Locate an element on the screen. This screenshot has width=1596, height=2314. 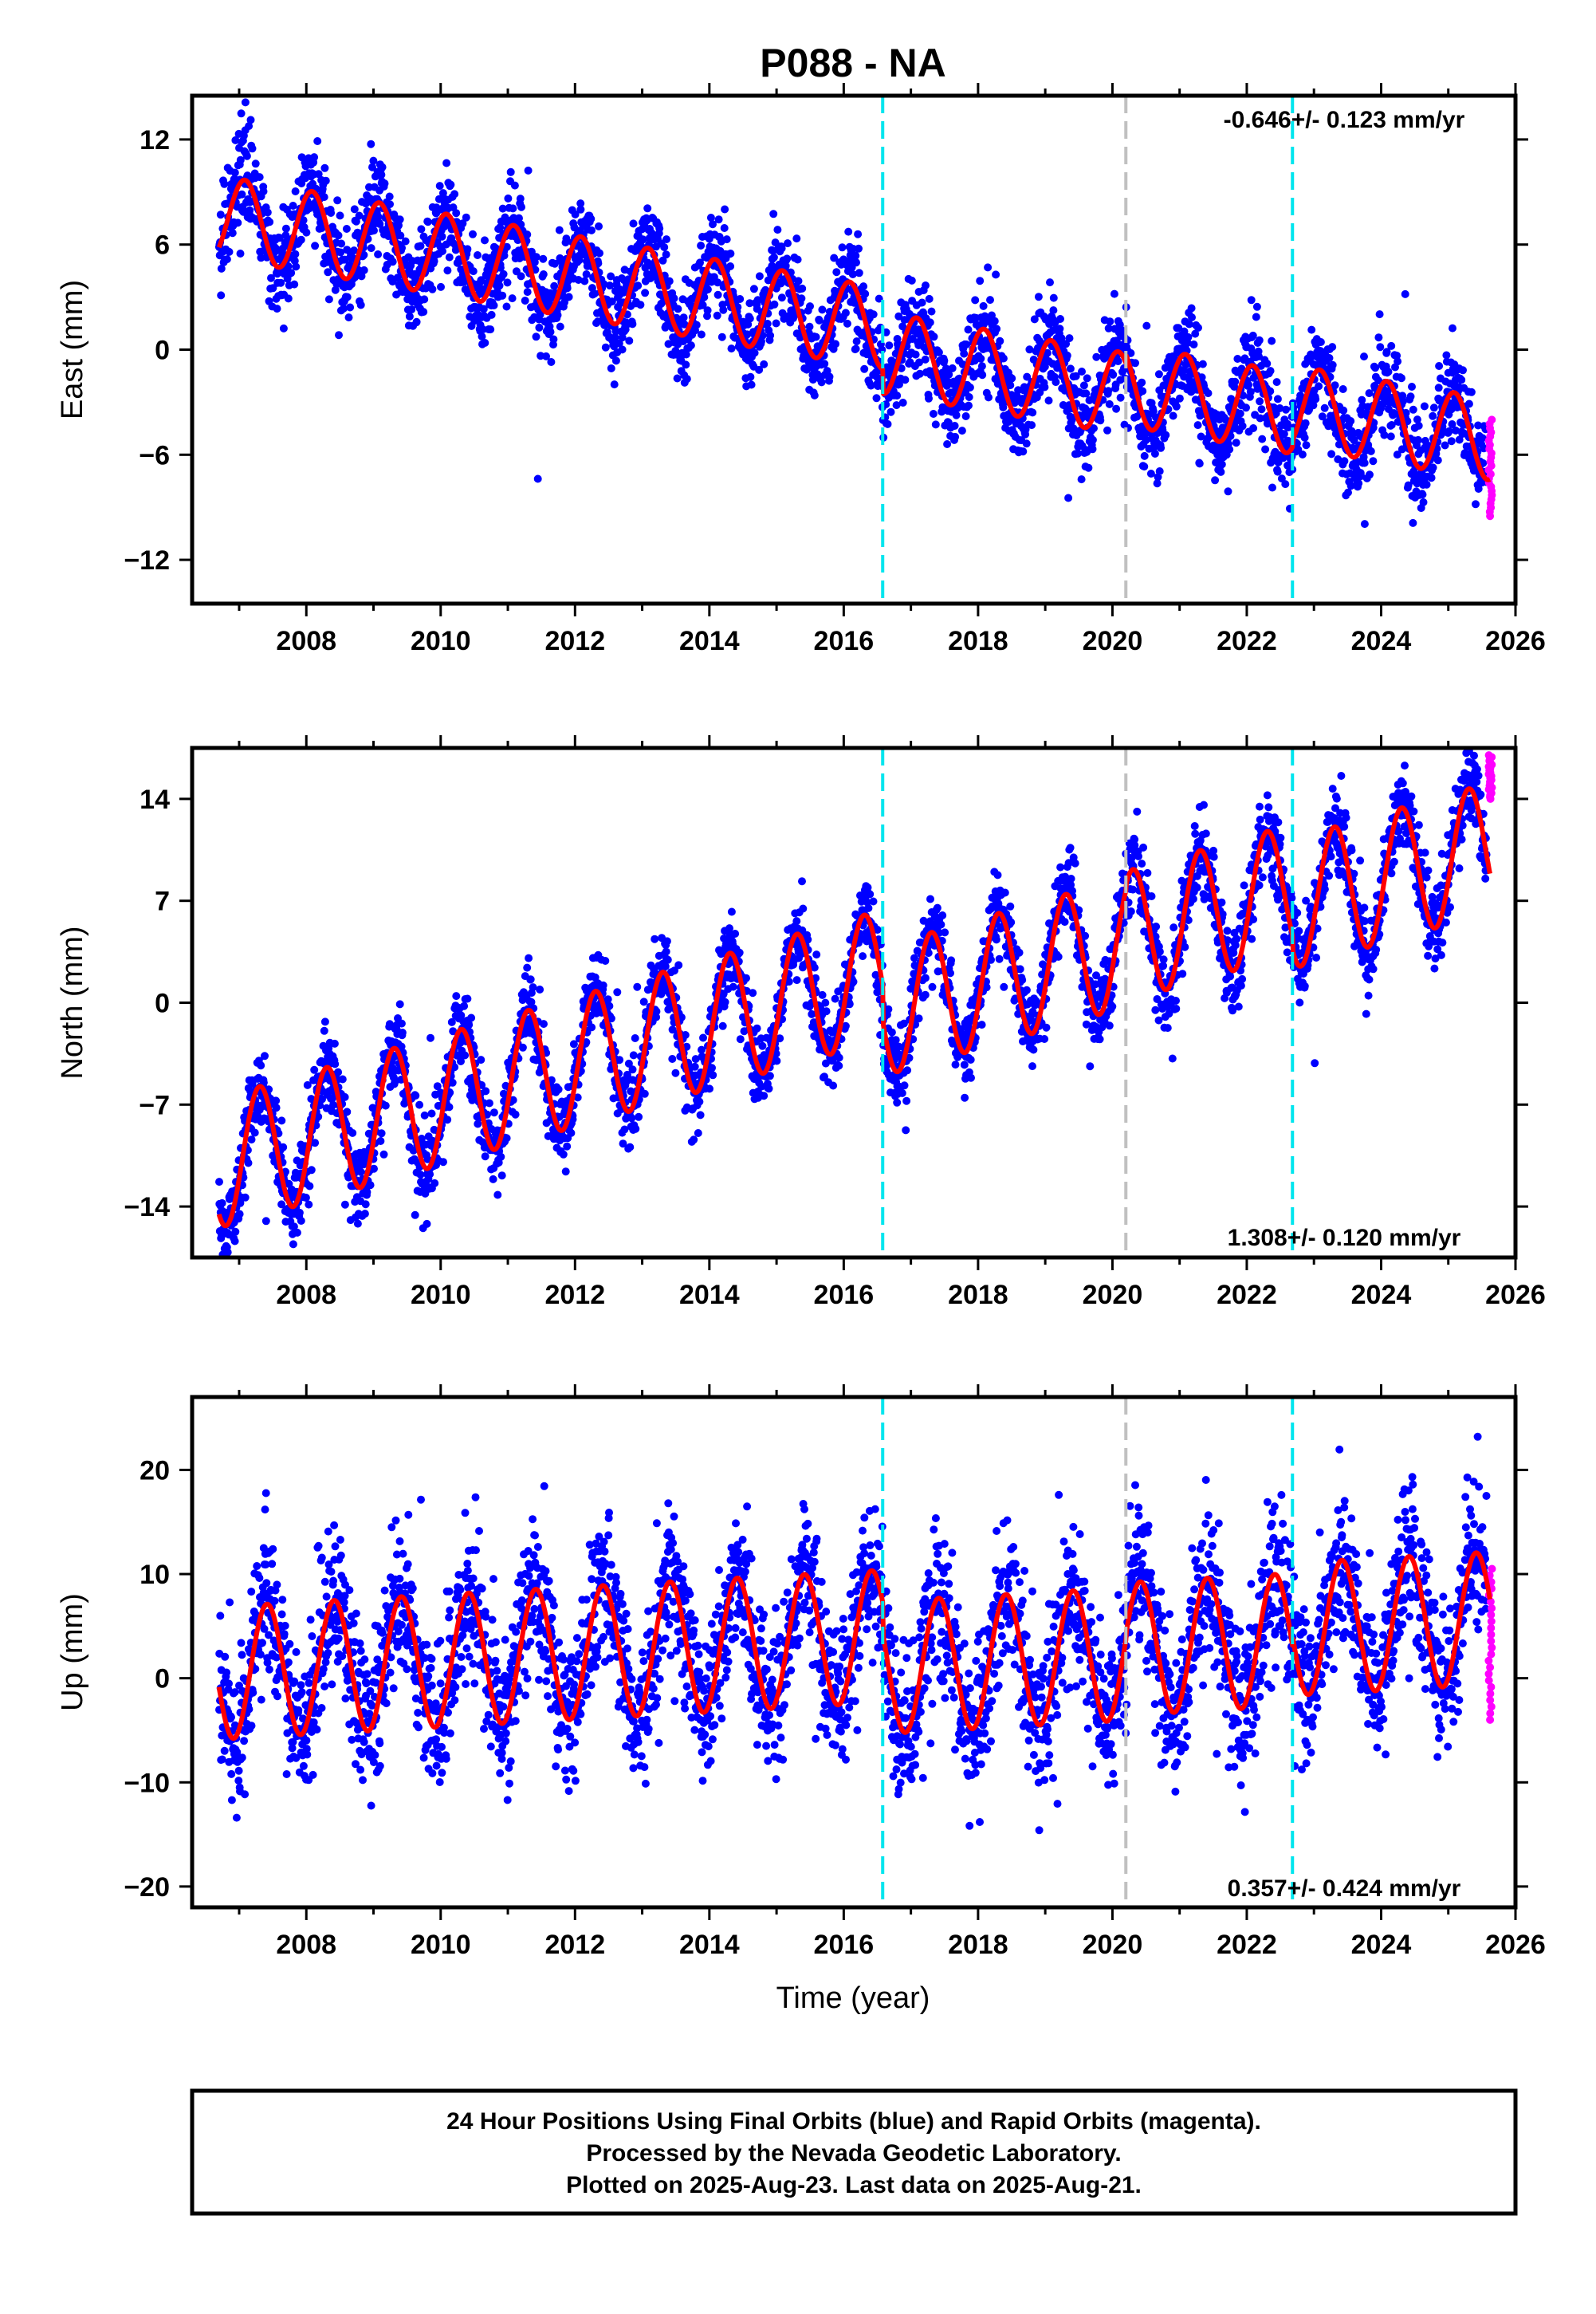
up-xtick-label: 2018 is located at coordinates (978, 1945).